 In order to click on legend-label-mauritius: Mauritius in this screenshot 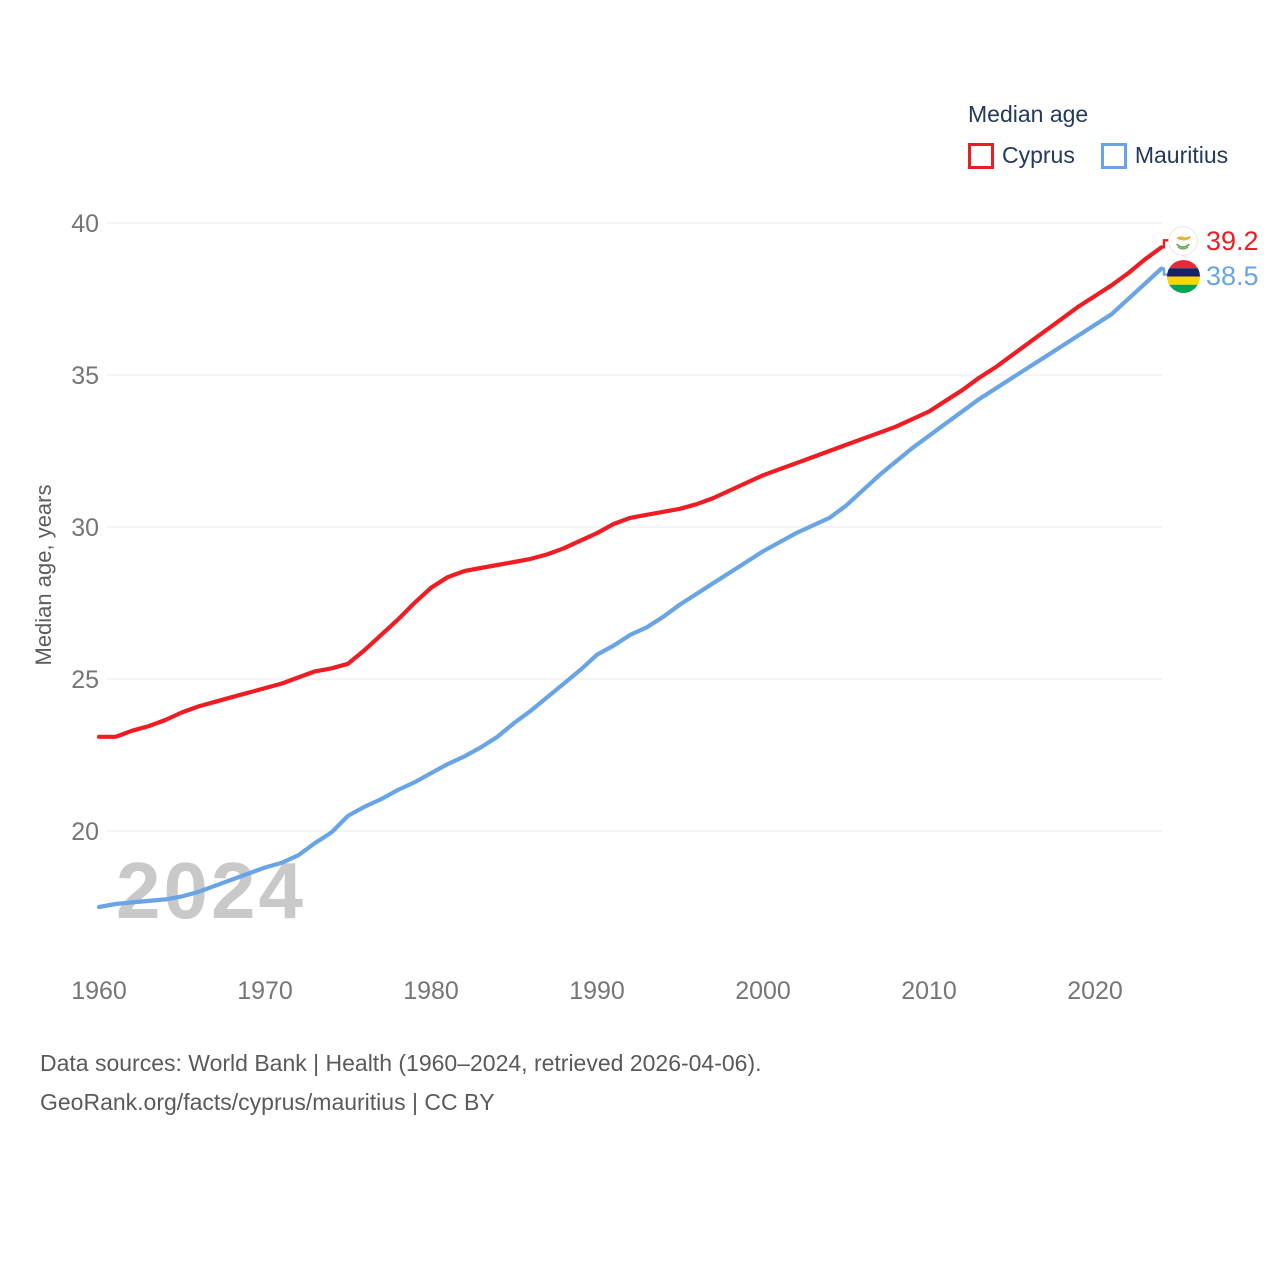, I will do `click(1181, 155)`.